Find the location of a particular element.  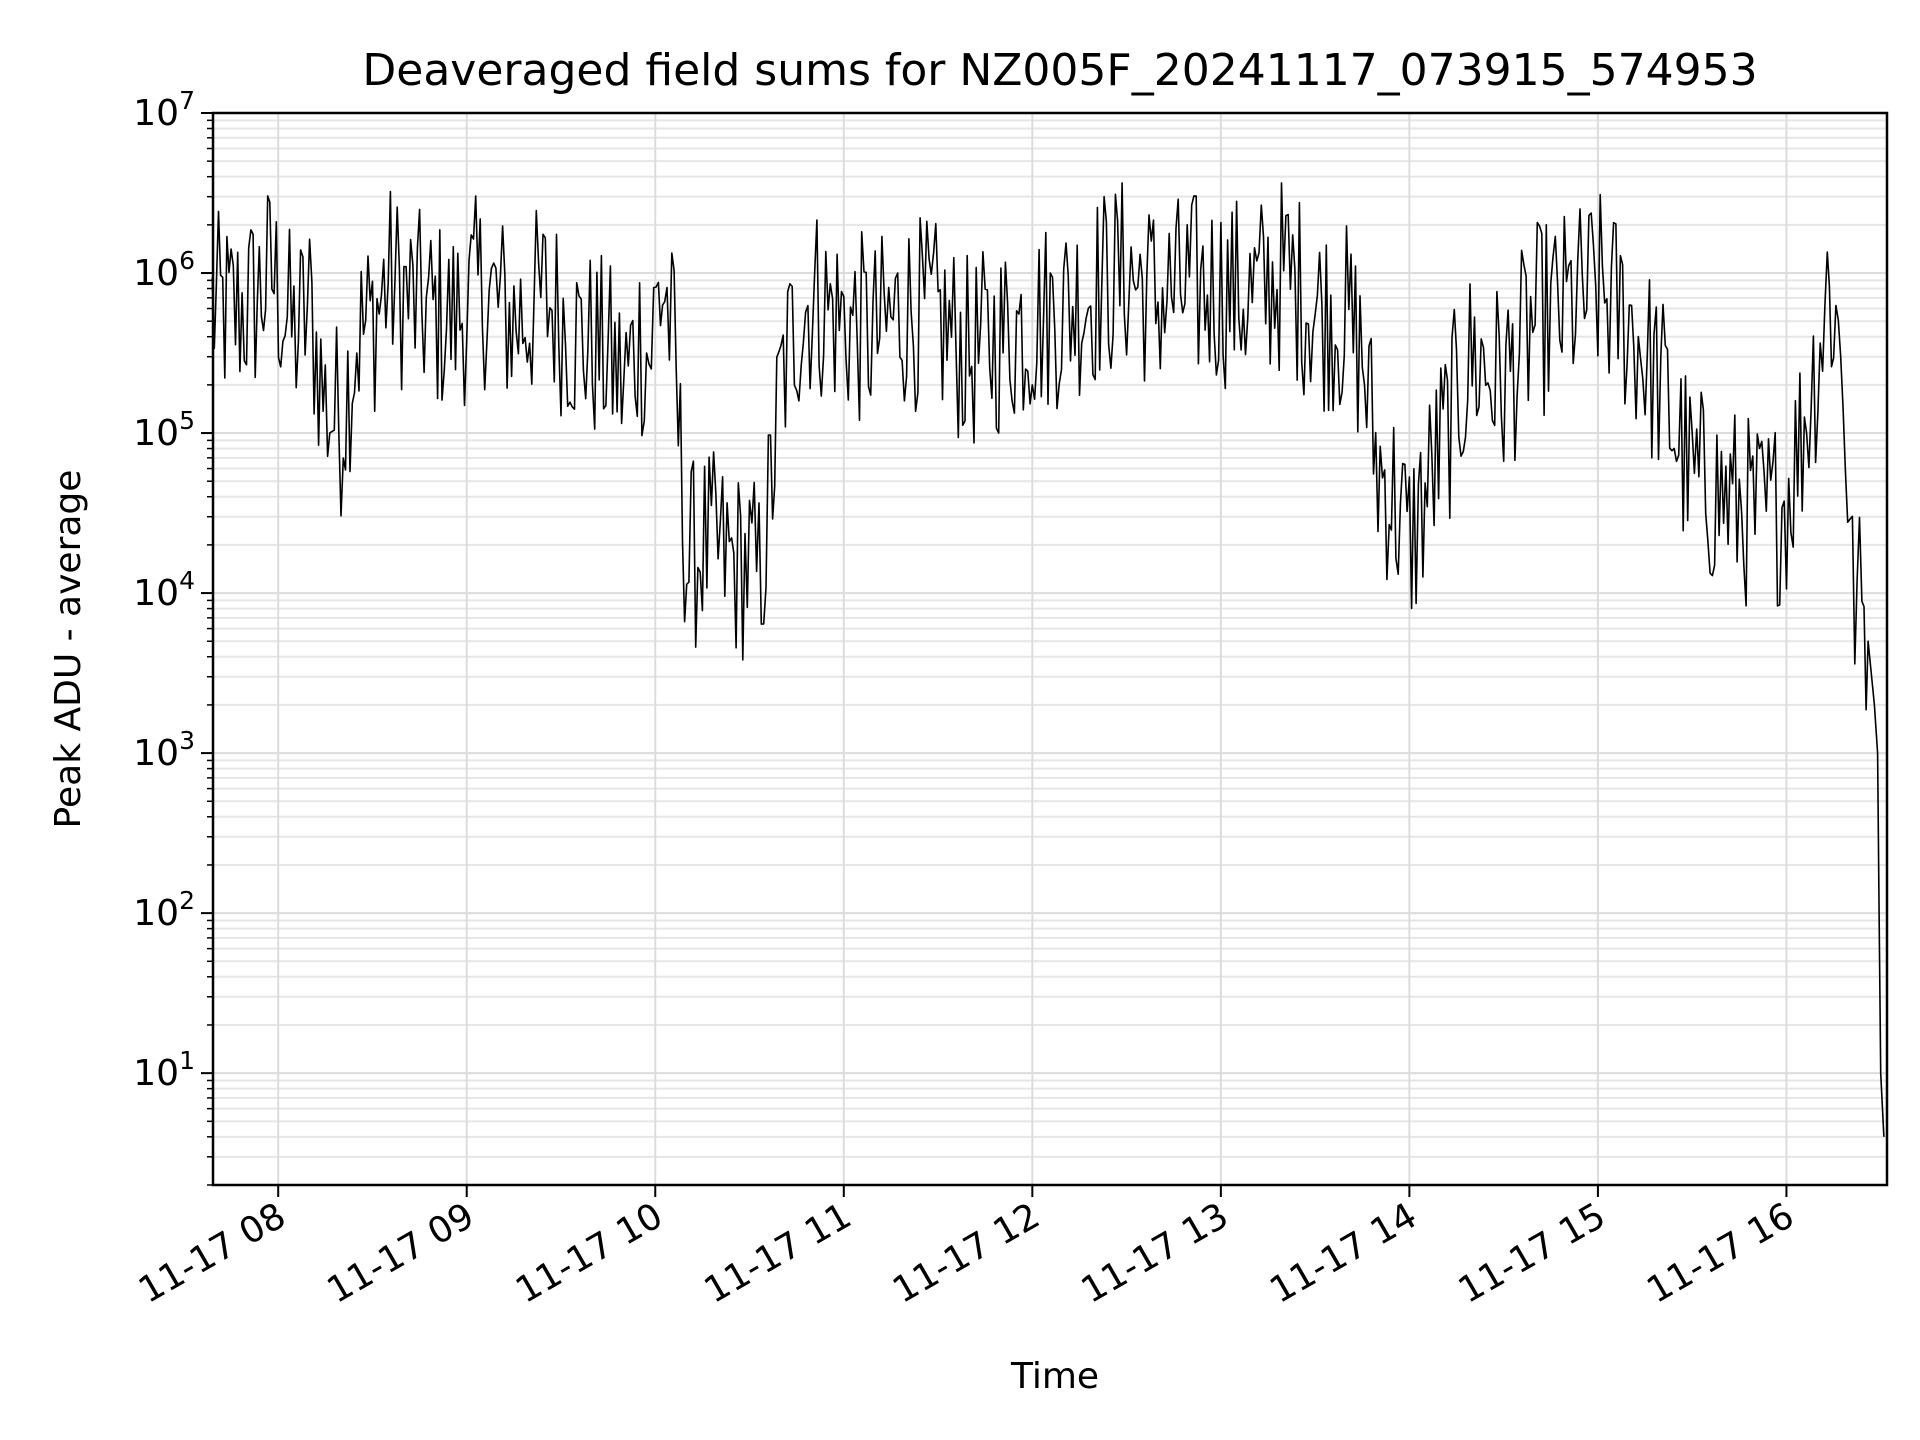

y-tick-label: 10⁵ is located at coordinates (164, 430).